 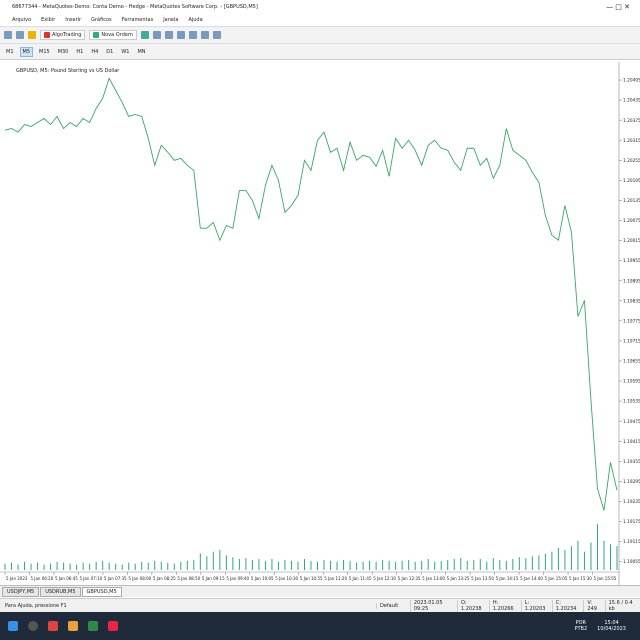 I want to click on x-tick-label: 5 Jan 11:45, so click(x=360, y=578).